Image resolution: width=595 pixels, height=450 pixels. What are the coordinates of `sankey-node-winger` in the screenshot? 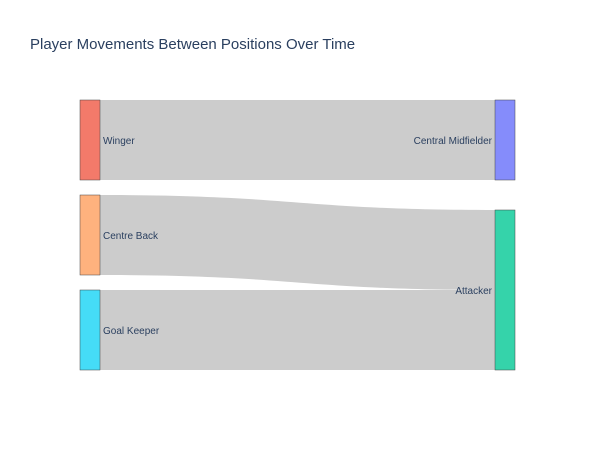 It's located at (90, 140).